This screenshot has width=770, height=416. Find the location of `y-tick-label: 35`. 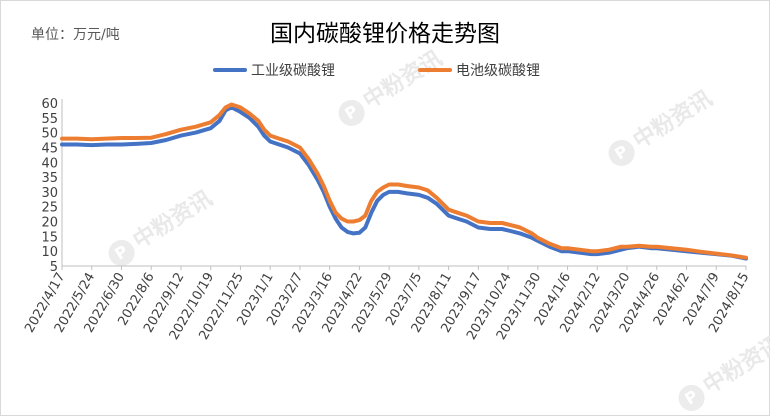

y-tick-label: 35 is located at coordinates (49, 178).